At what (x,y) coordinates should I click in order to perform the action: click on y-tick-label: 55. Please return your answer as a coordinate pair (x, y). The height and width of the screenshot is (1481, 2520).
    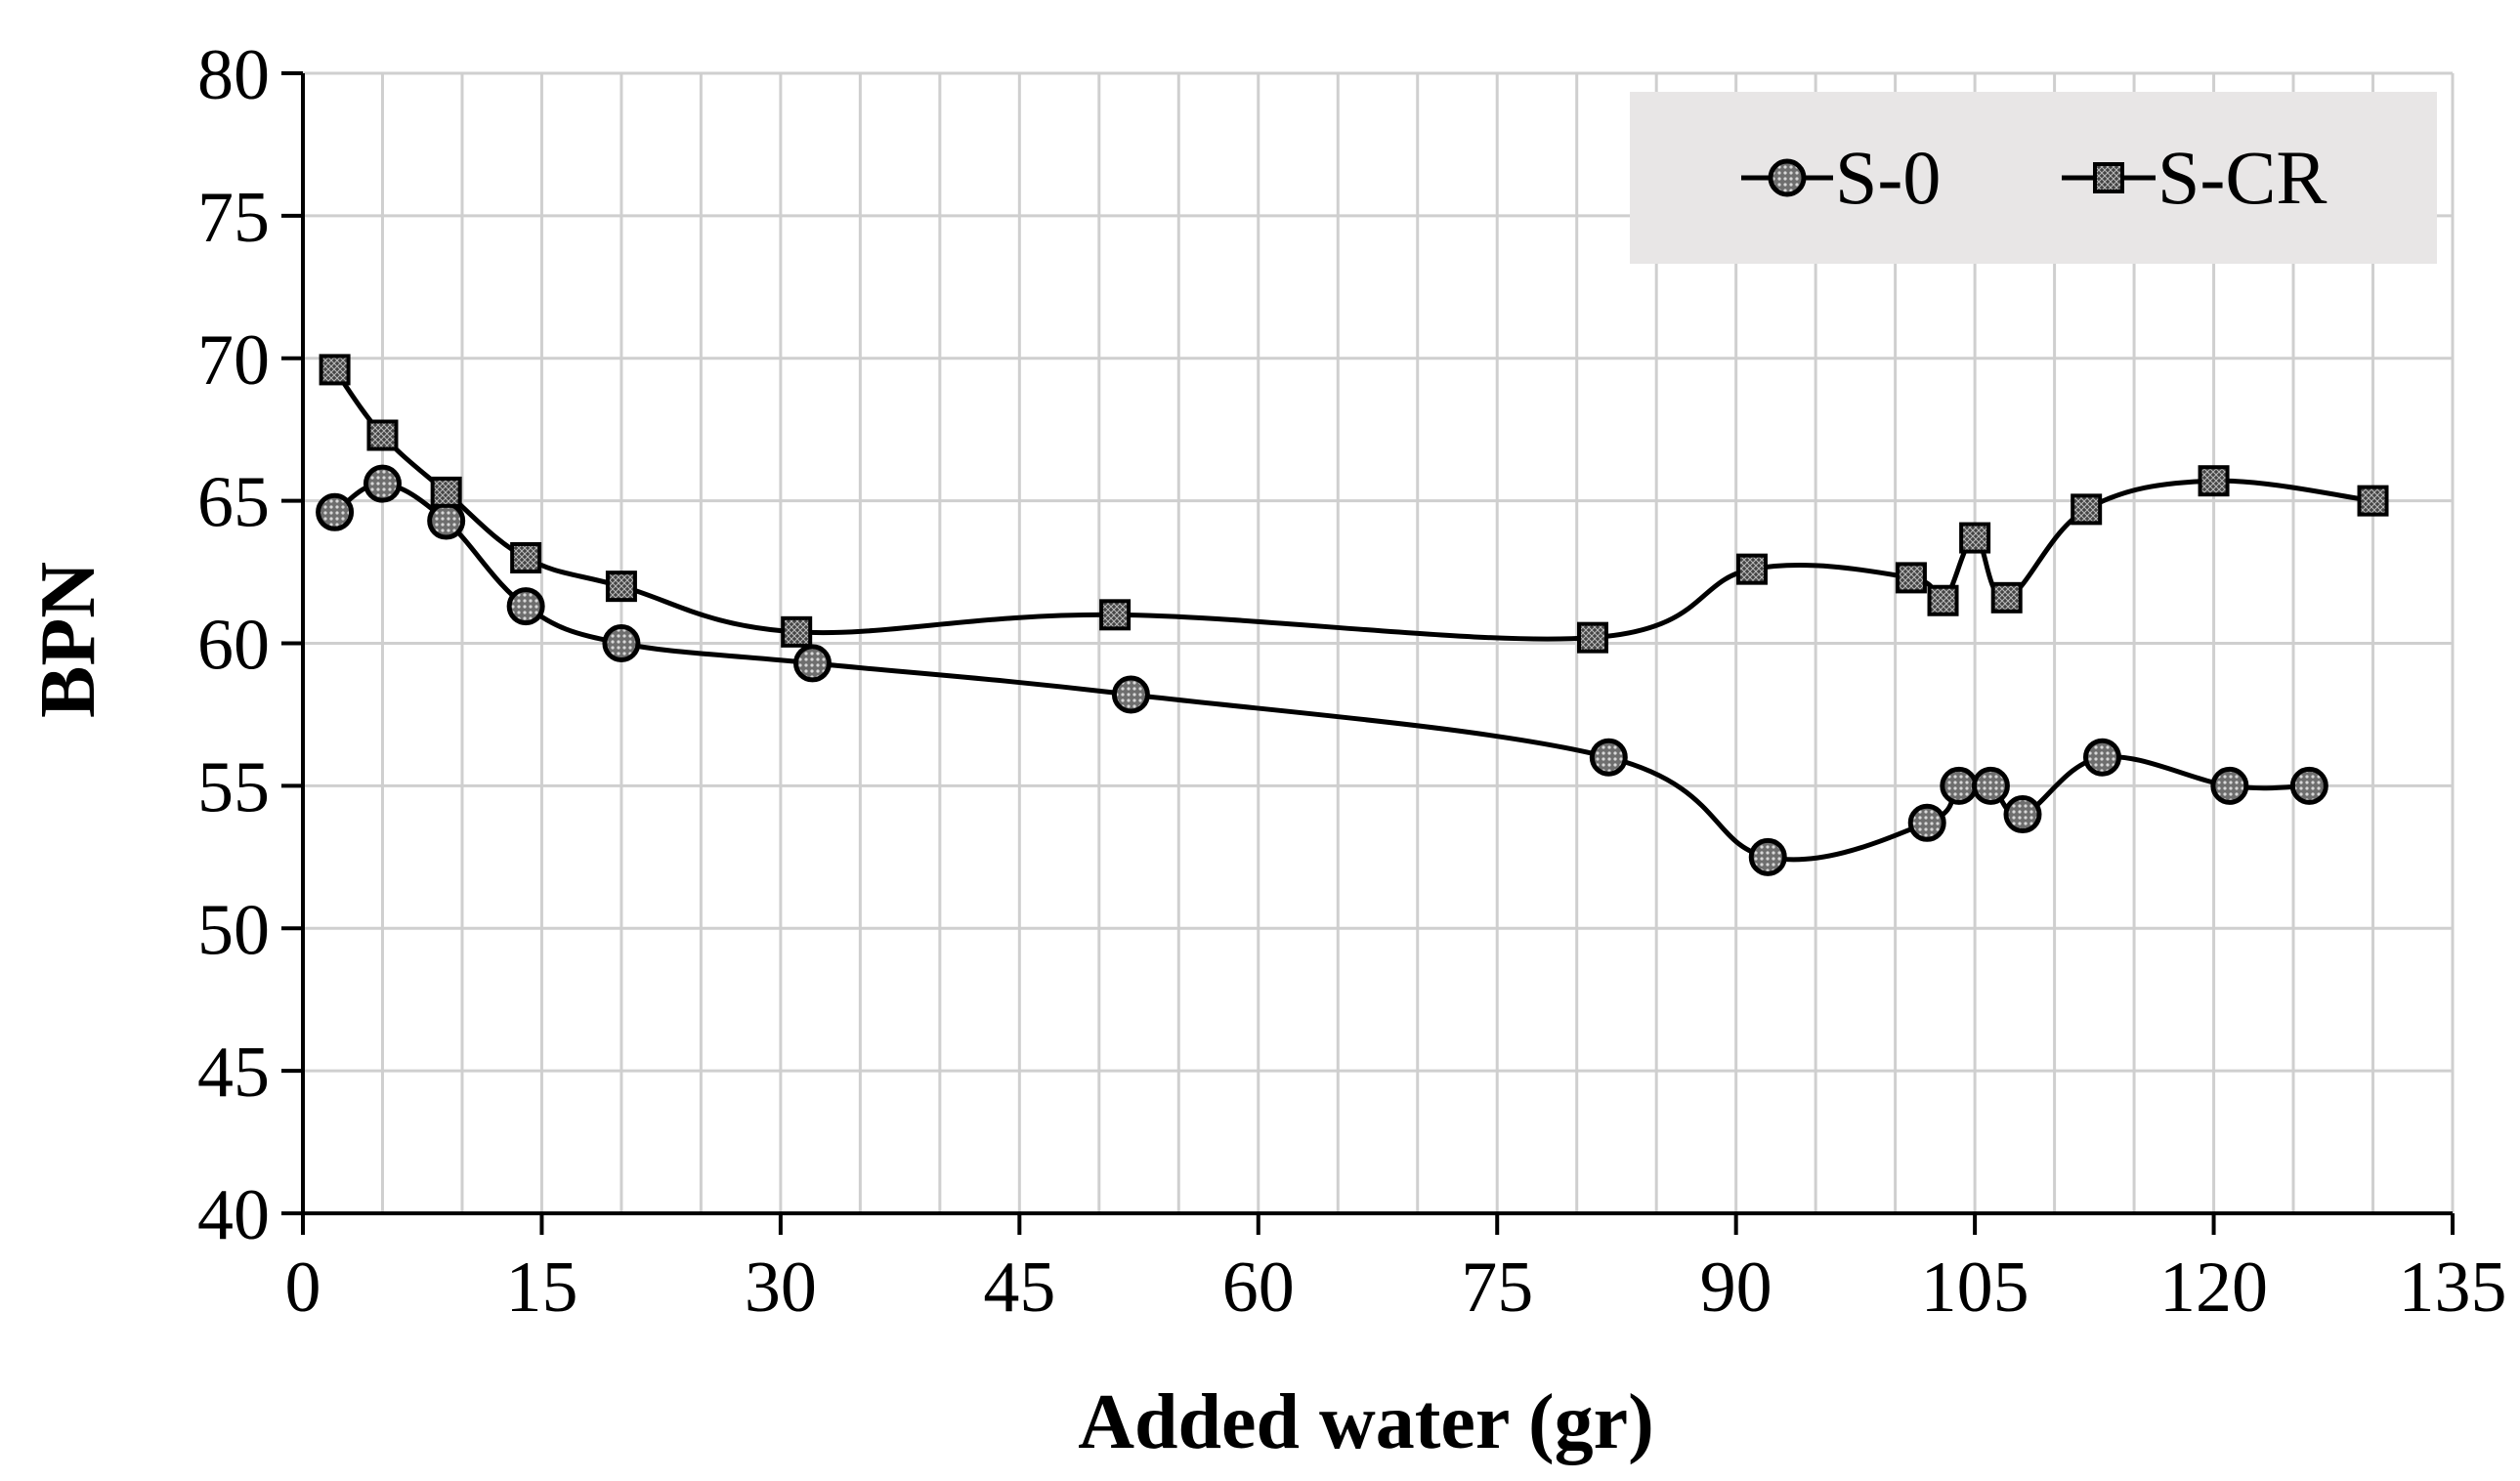
    Looking at the image, I should click on (233, 787).